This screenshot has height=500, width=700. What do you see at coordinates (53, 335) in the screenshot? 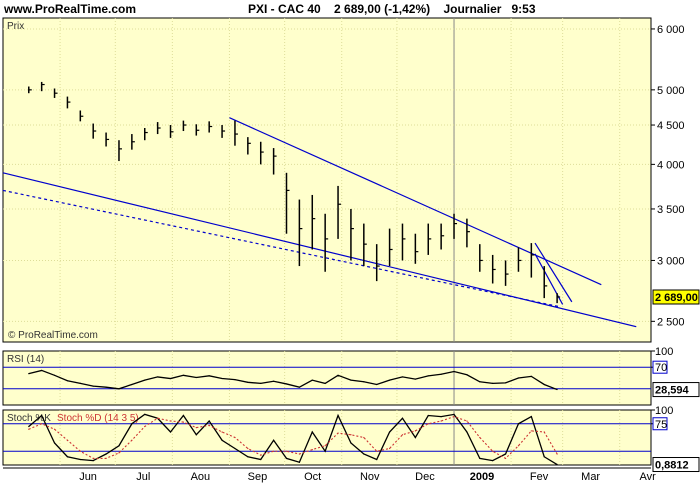
I see `watermark: © ProRealTime.com` at bounding box center [53, 335].